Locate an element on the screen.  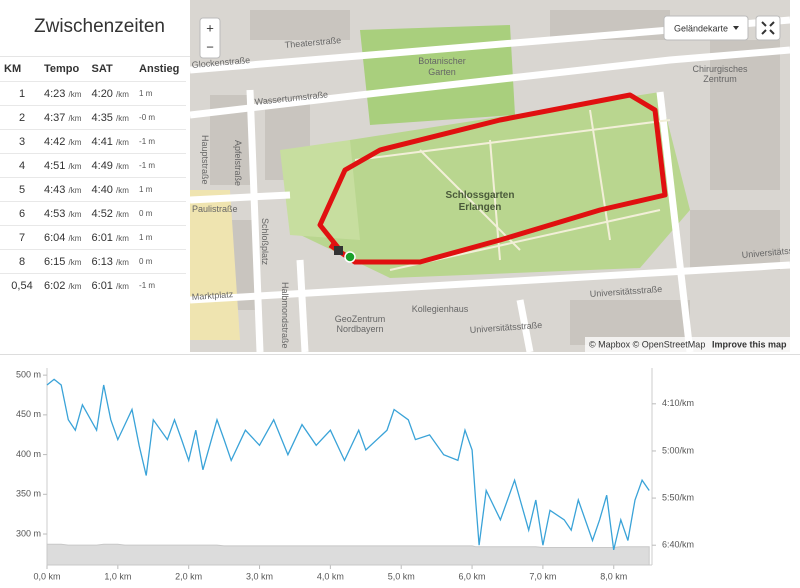
y-tick-label: 500 m is located at coordinates (28, 375).